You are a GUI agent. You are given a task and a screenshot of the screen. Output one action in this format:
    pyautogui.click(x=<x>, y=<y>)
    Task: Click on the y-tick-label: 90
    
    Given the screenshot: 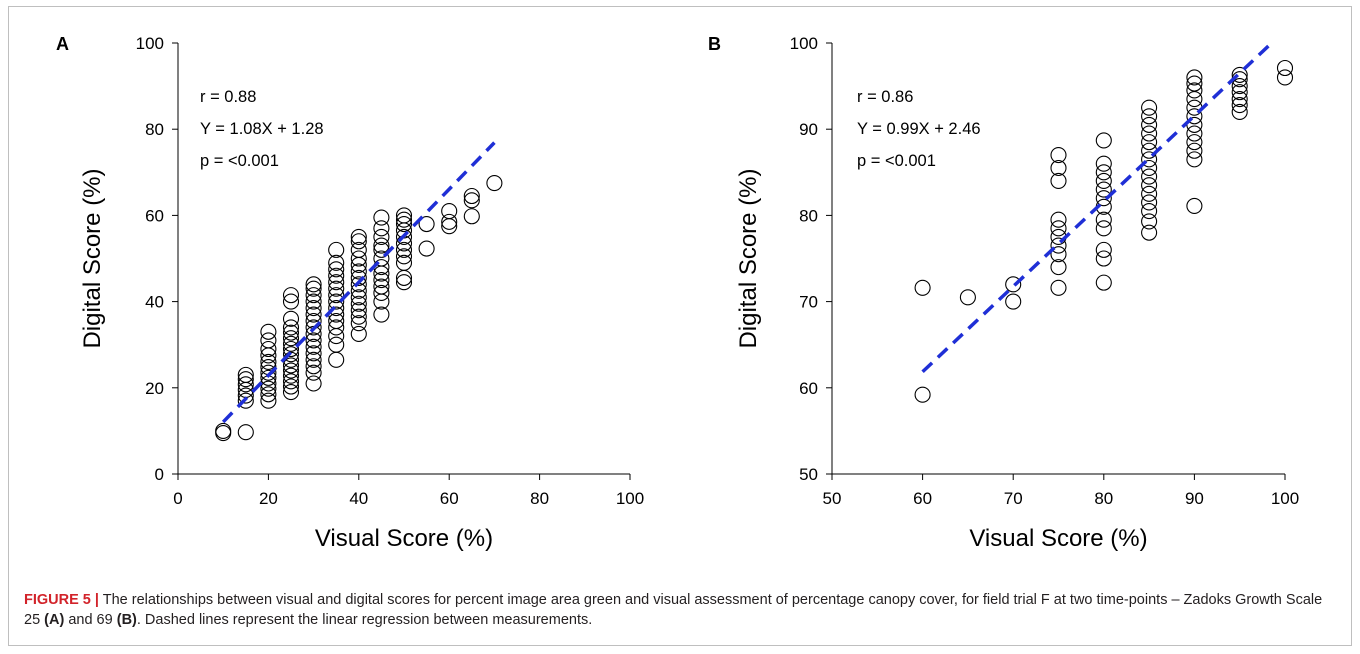 What is the action you would take?
    pyautogui.click(x=808, y=129)
    